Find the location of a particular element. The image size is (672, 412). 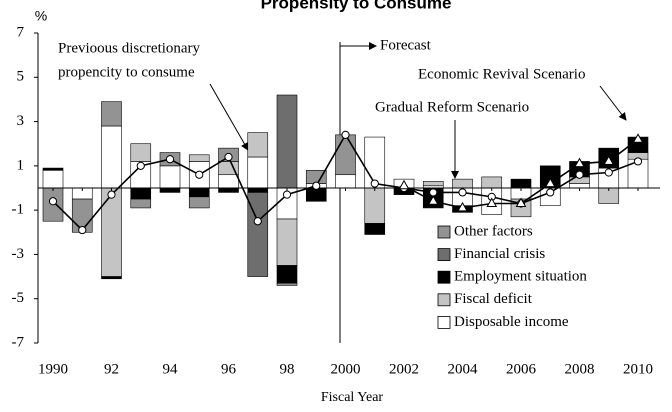

x-tick-label: 2008 is located at coordinates (580, 369).